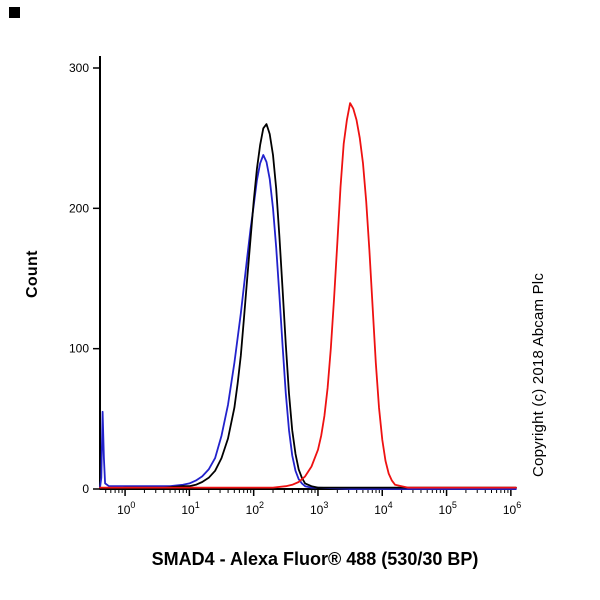 The image size is (600, 600). Describe the element at coordinates (383, 508) in the screenshot. I see `x-tick-label: 10⁴` at that location.